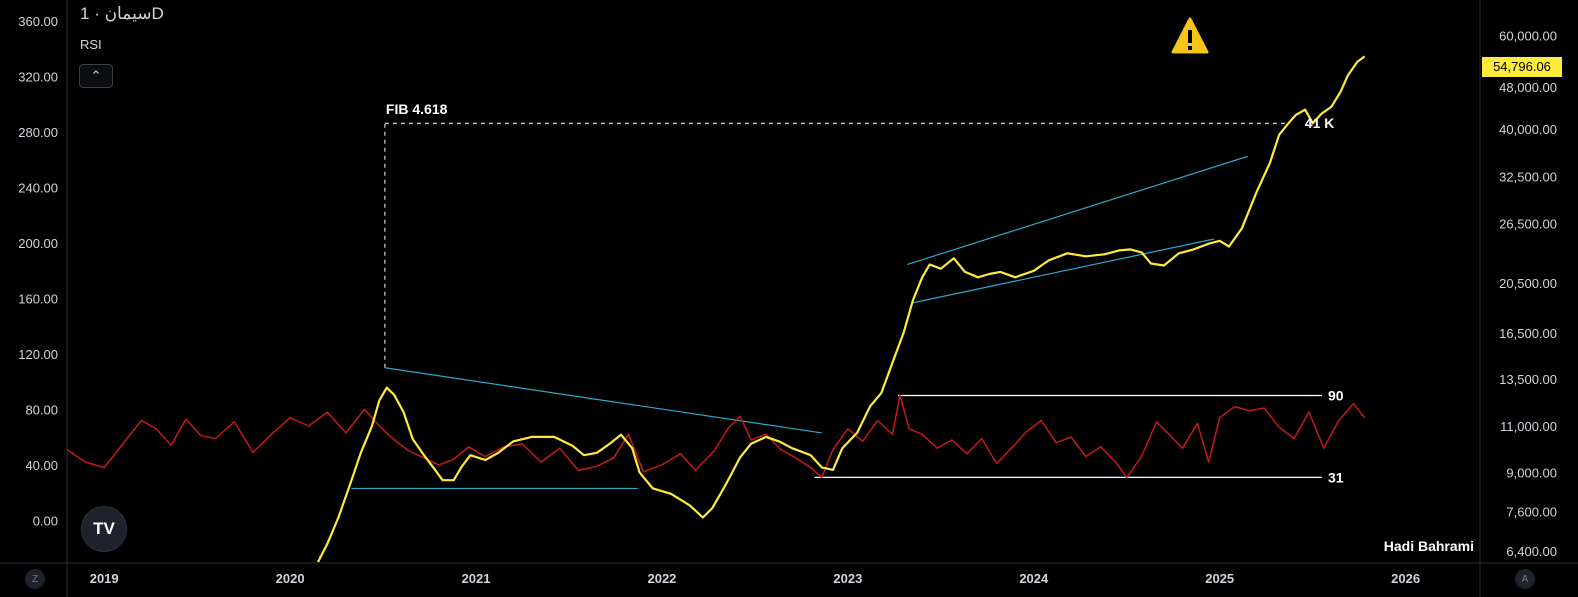 The width and height of the screenshot is (1578, 597). I want to click on left-axis-tick-label: 0.00, so click(45, 520).